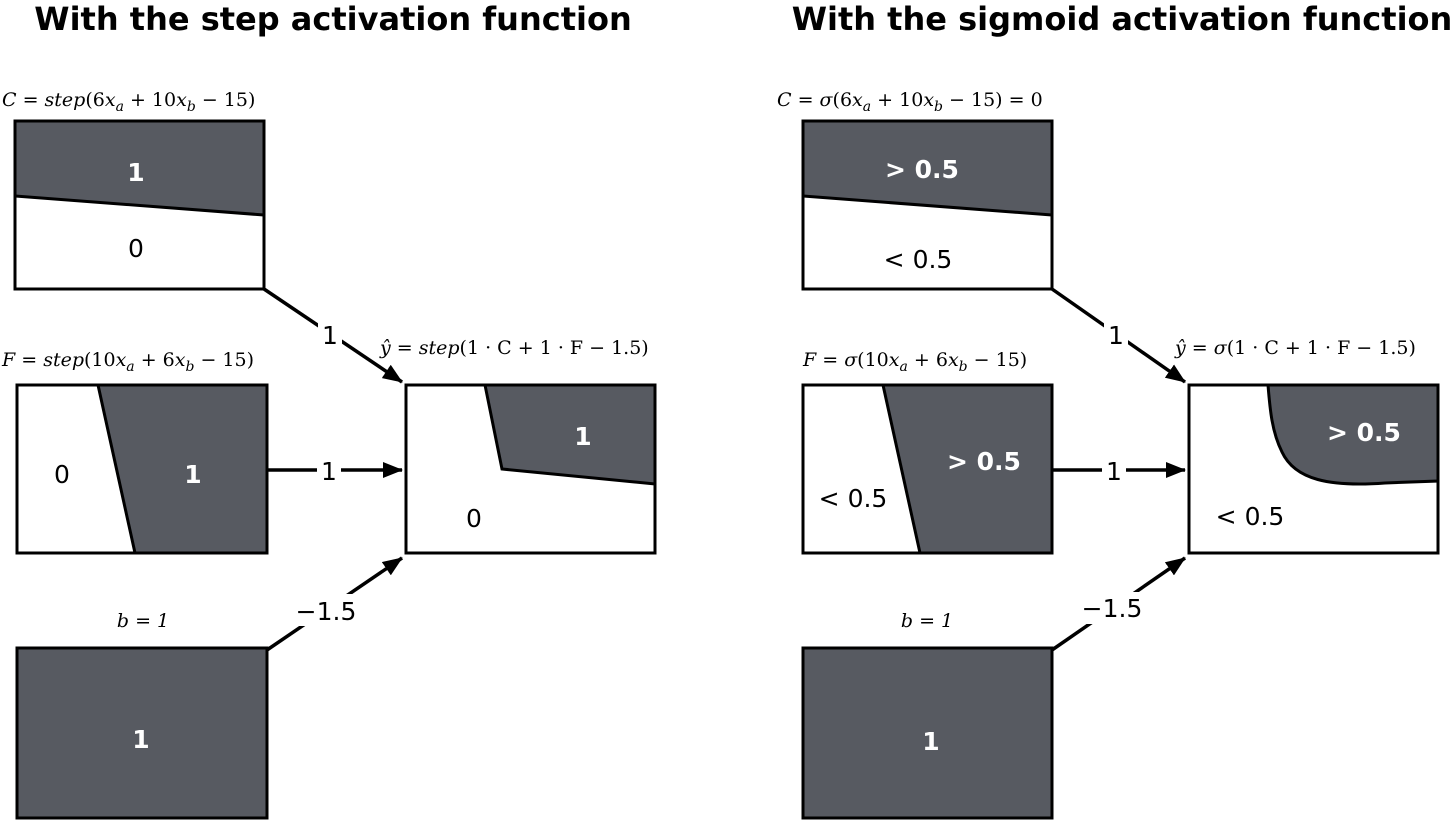  I want to click on c-formula: C = step(6xa + 10xb − 15), so click(128, 102).